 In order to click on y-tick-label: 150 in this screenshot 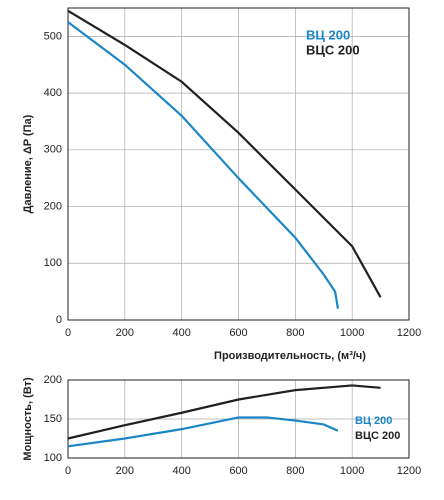, I will do `click(53, 419)`.